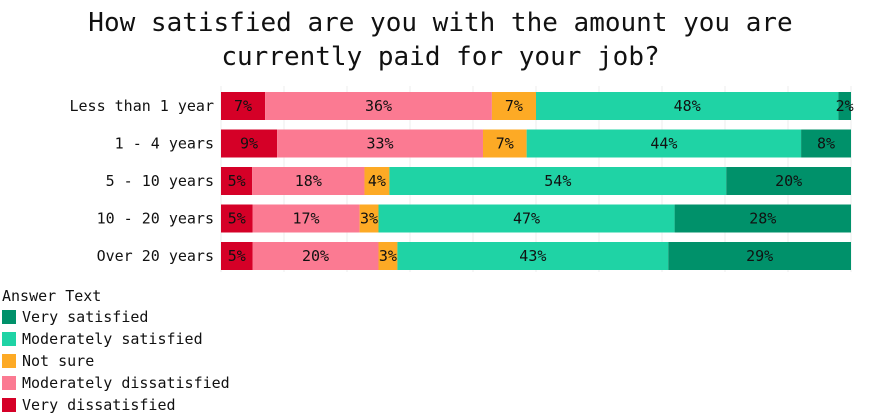  I want to click on category-label: 1 - 4 years, so click(164, 144).